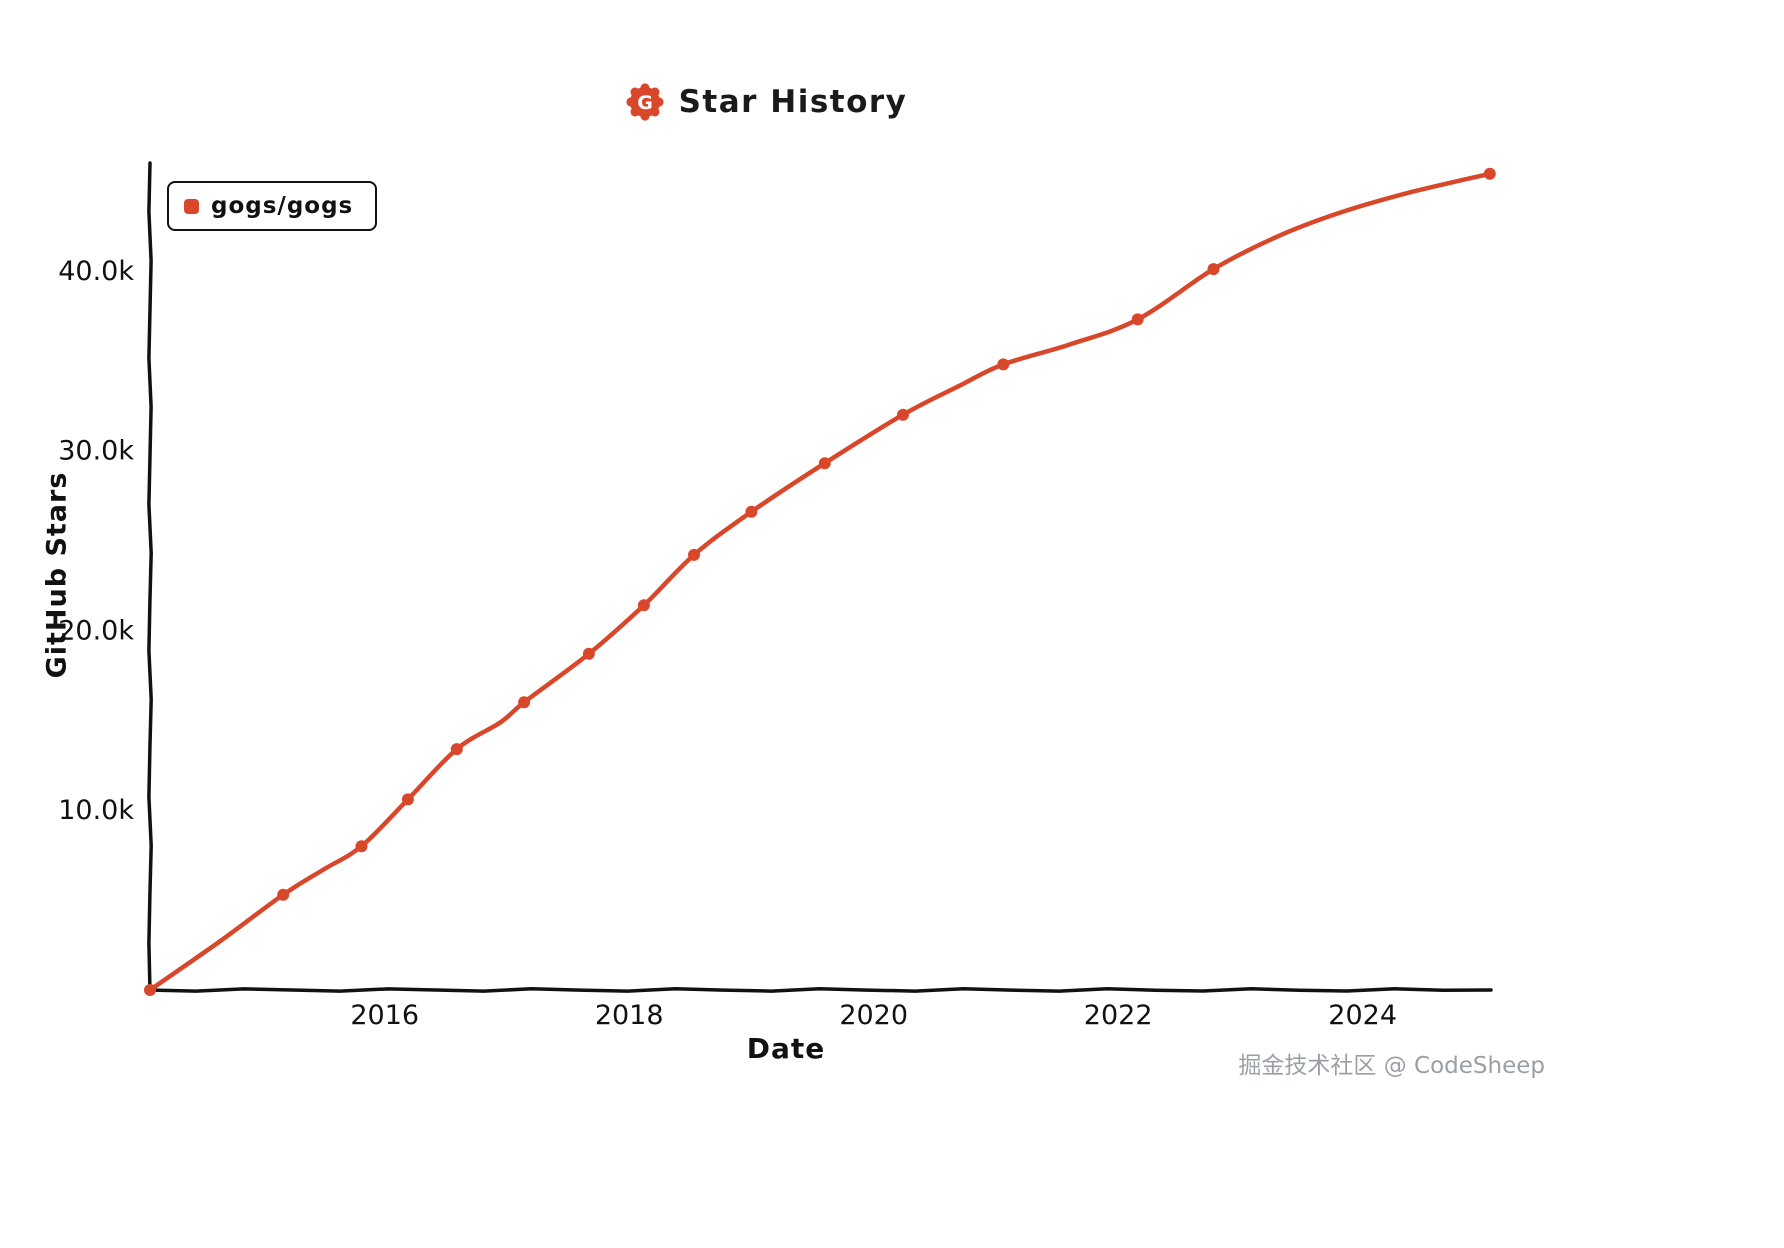 This screenshot has height=1248, width=1784. I want to click on x-axis-line, so click(819, 990).